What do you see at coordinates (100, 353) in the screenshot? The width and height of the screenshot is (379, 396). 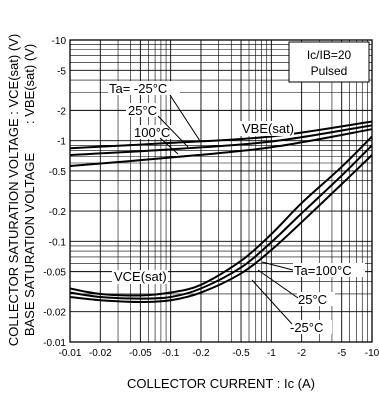 I see `x-tick-label: -0.02` at bounding box center [100, 353].